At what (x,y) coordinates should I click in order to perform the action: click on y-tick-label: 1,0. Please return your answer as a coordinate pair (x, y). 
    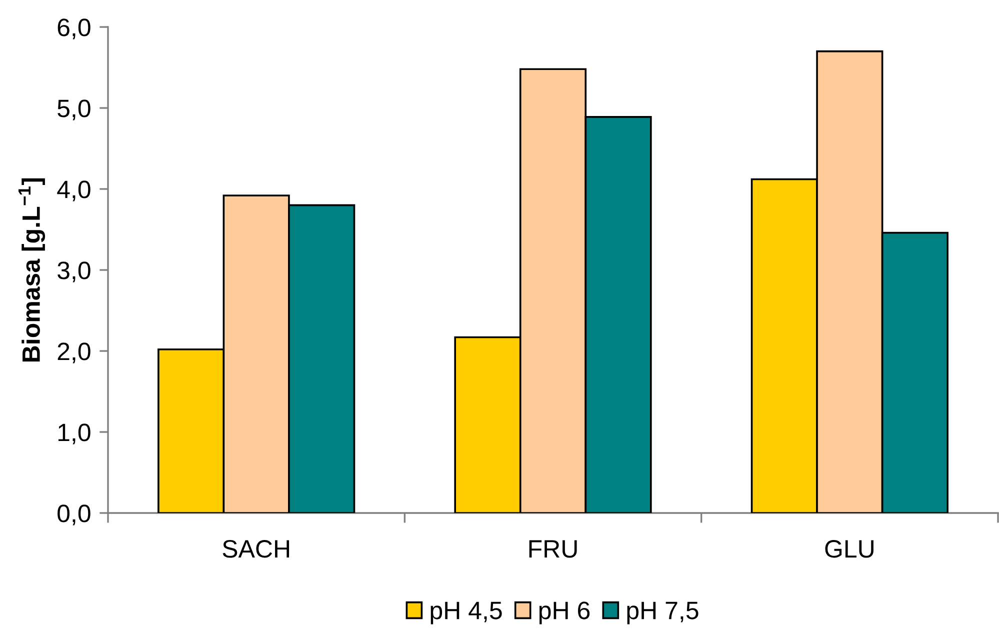
    Looking at the image, I should click on (74, 434).